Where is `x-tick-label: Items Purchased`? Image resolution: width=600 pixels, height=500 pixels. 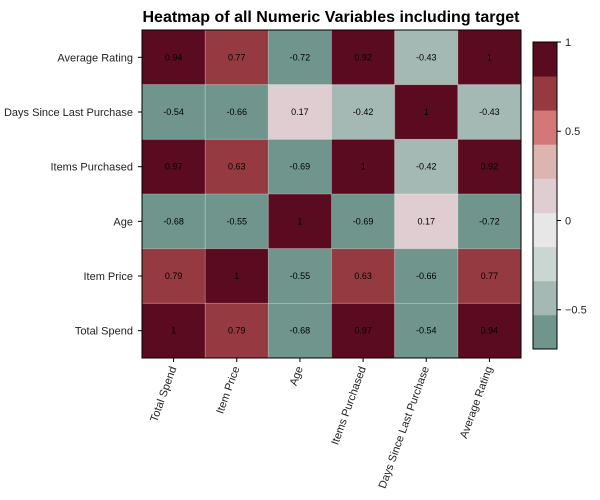
x-tick-label: Items Purchased is located at coordinates (349, 406).